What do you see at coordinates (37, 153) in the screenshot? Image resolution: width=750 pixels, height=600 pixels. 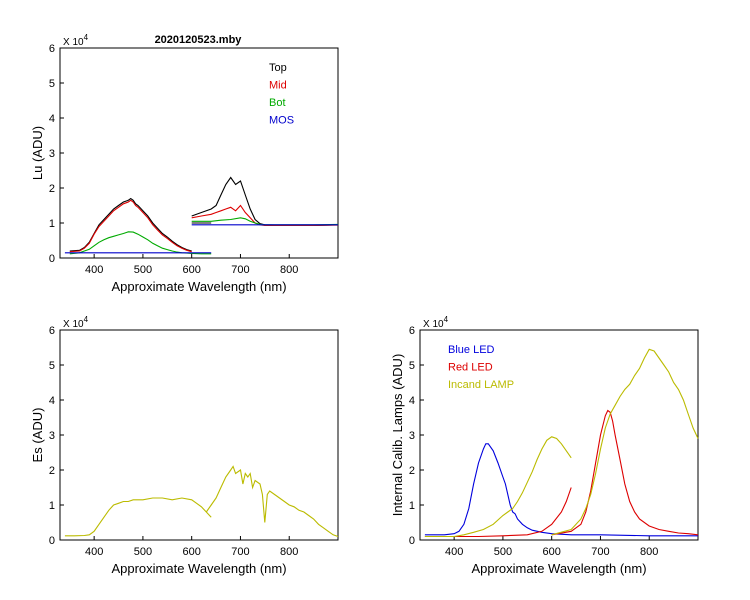 I see `lu-y-axis-label: Lu (ADU)` at bounding box center [37, 153].